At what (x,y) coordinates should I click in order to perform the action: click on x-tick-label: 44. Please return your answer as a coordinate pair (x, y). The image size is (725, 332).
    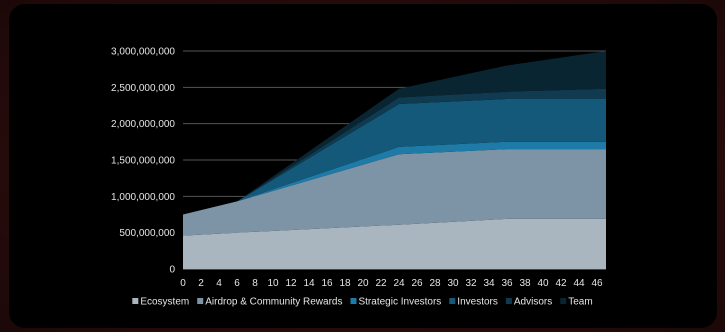
    Looking at the image, I should click on (579, 283).